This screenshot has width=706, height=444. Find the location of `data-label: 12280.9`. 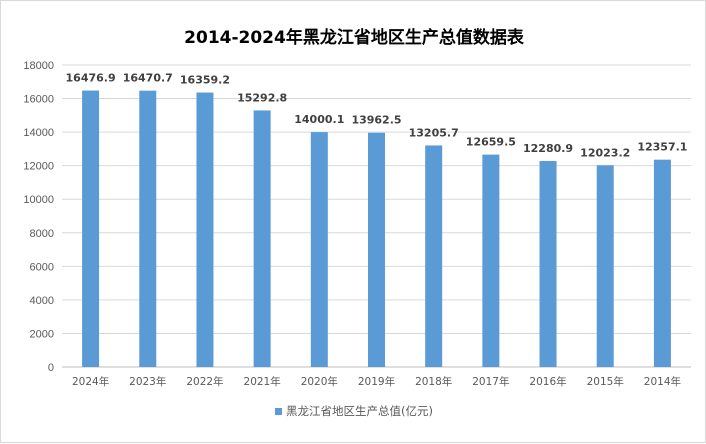

data-label: 12280.9 is located at coordinates (548, 148).